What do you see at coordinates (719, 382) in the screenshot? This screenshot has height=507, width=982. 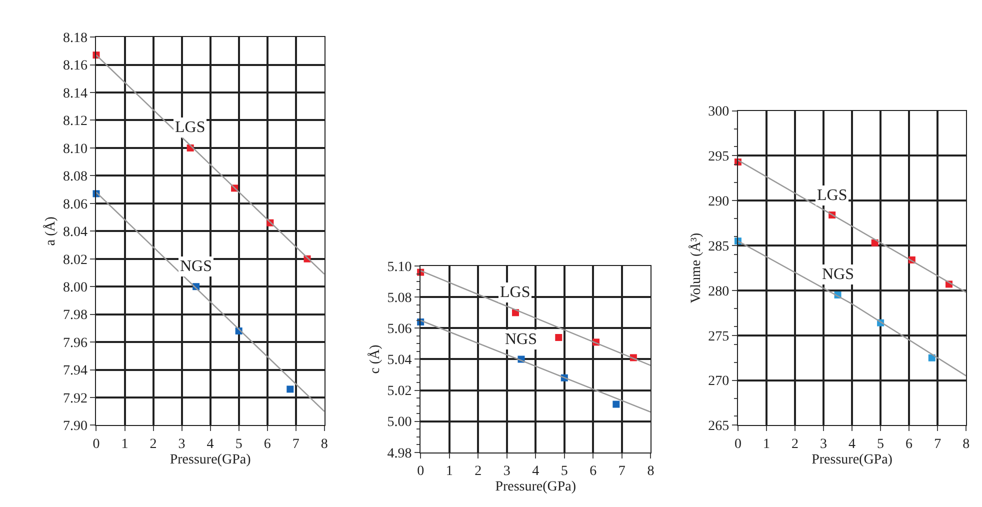 I see `y-tick-label: 270` at bounding box center [719, 382].